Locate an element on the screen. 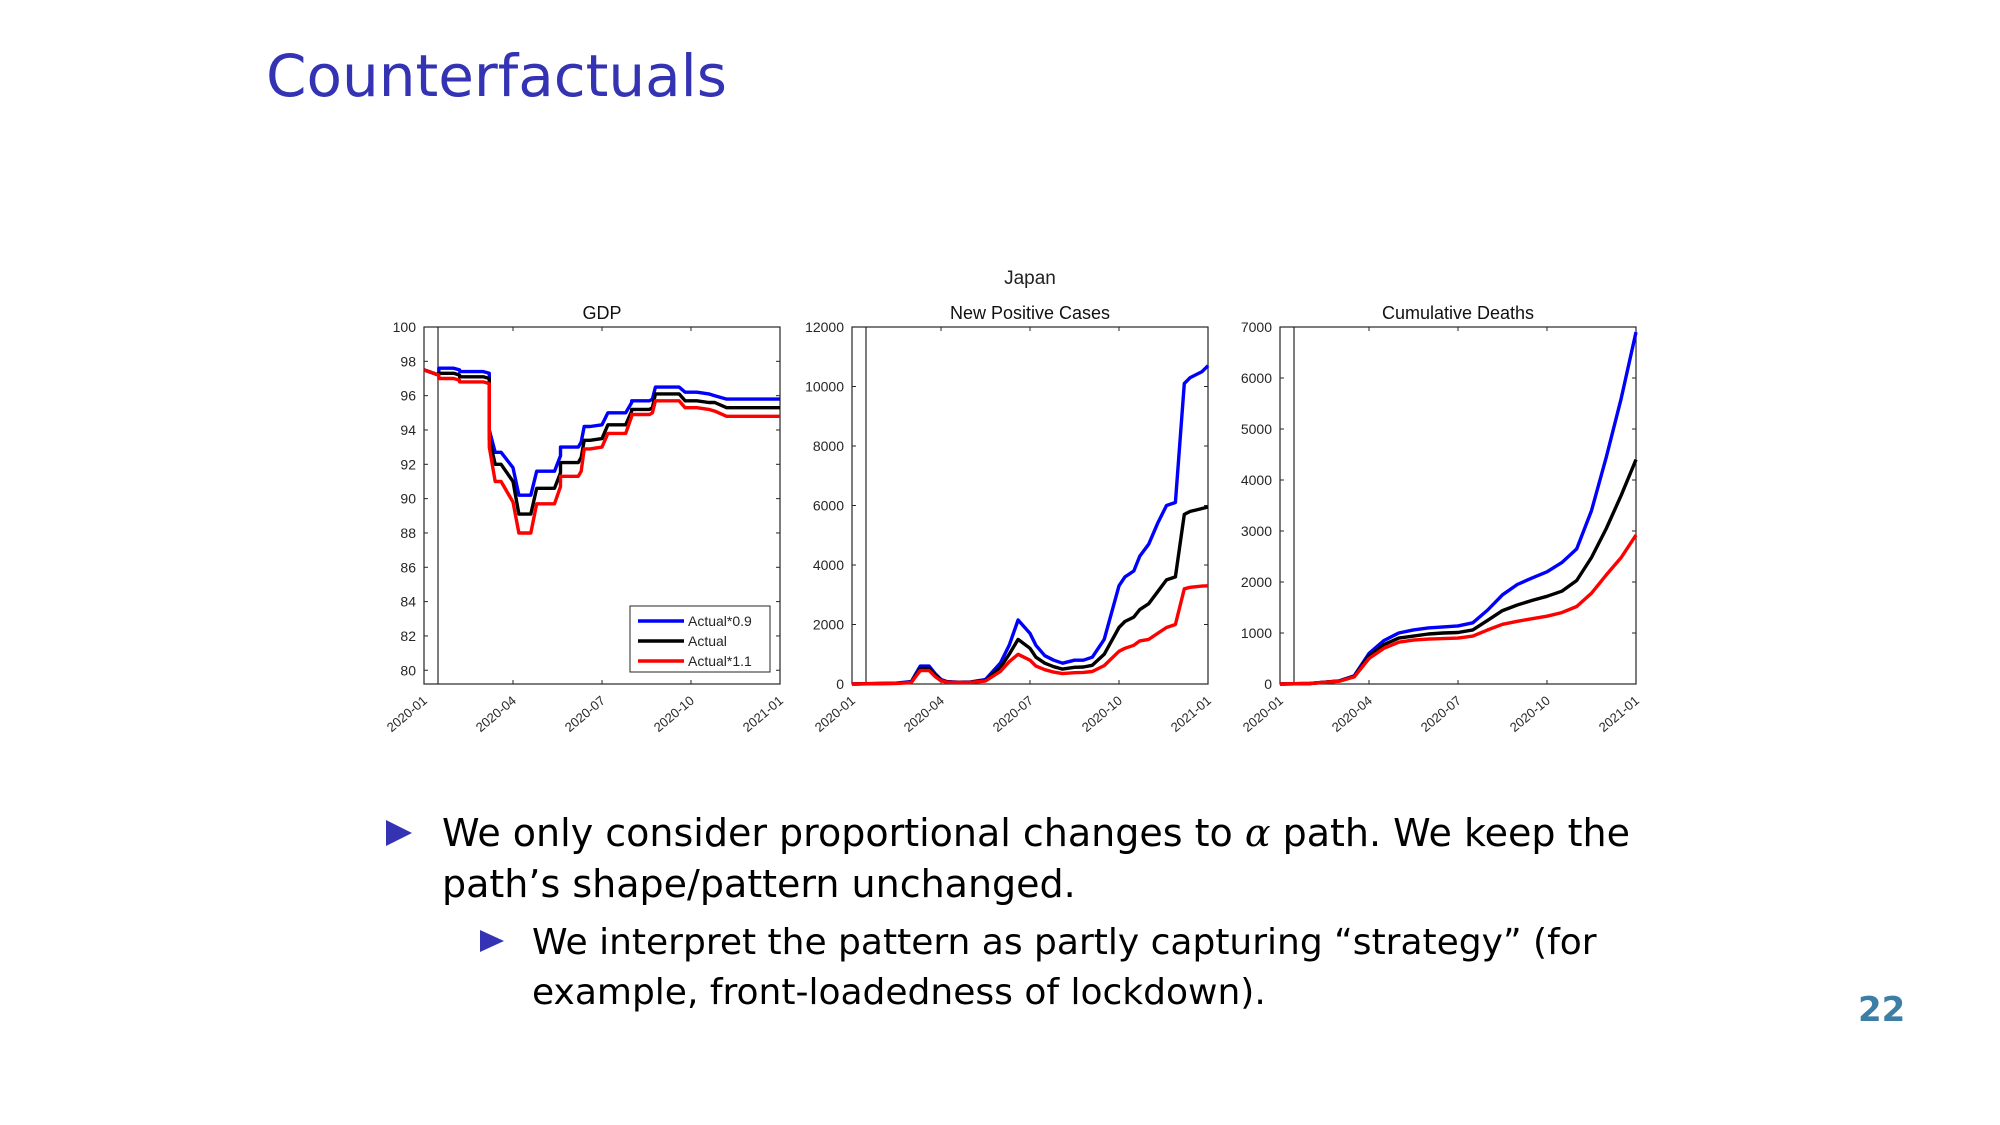  bullet-1-text-a: We only consider proportional changes to is located at coordinates (843, 833).